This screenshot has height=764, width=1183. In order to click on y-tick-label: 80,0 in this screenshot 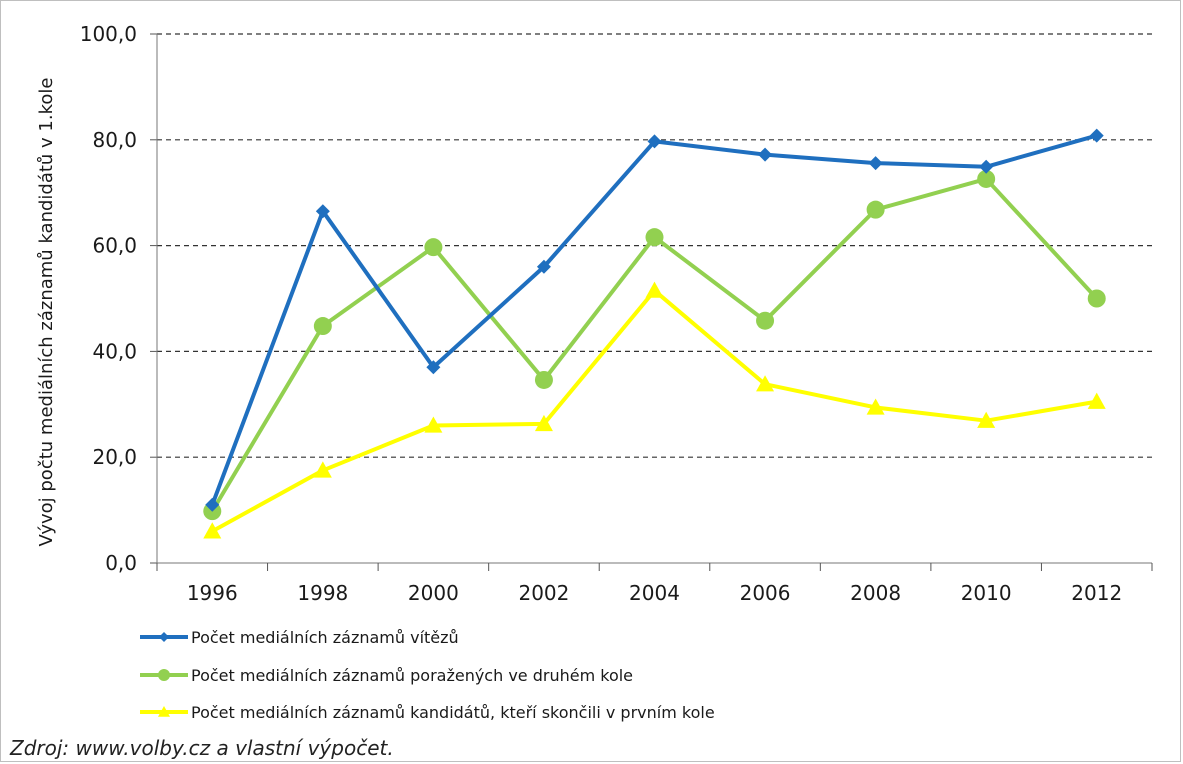, I will do `click(114, 140)`.